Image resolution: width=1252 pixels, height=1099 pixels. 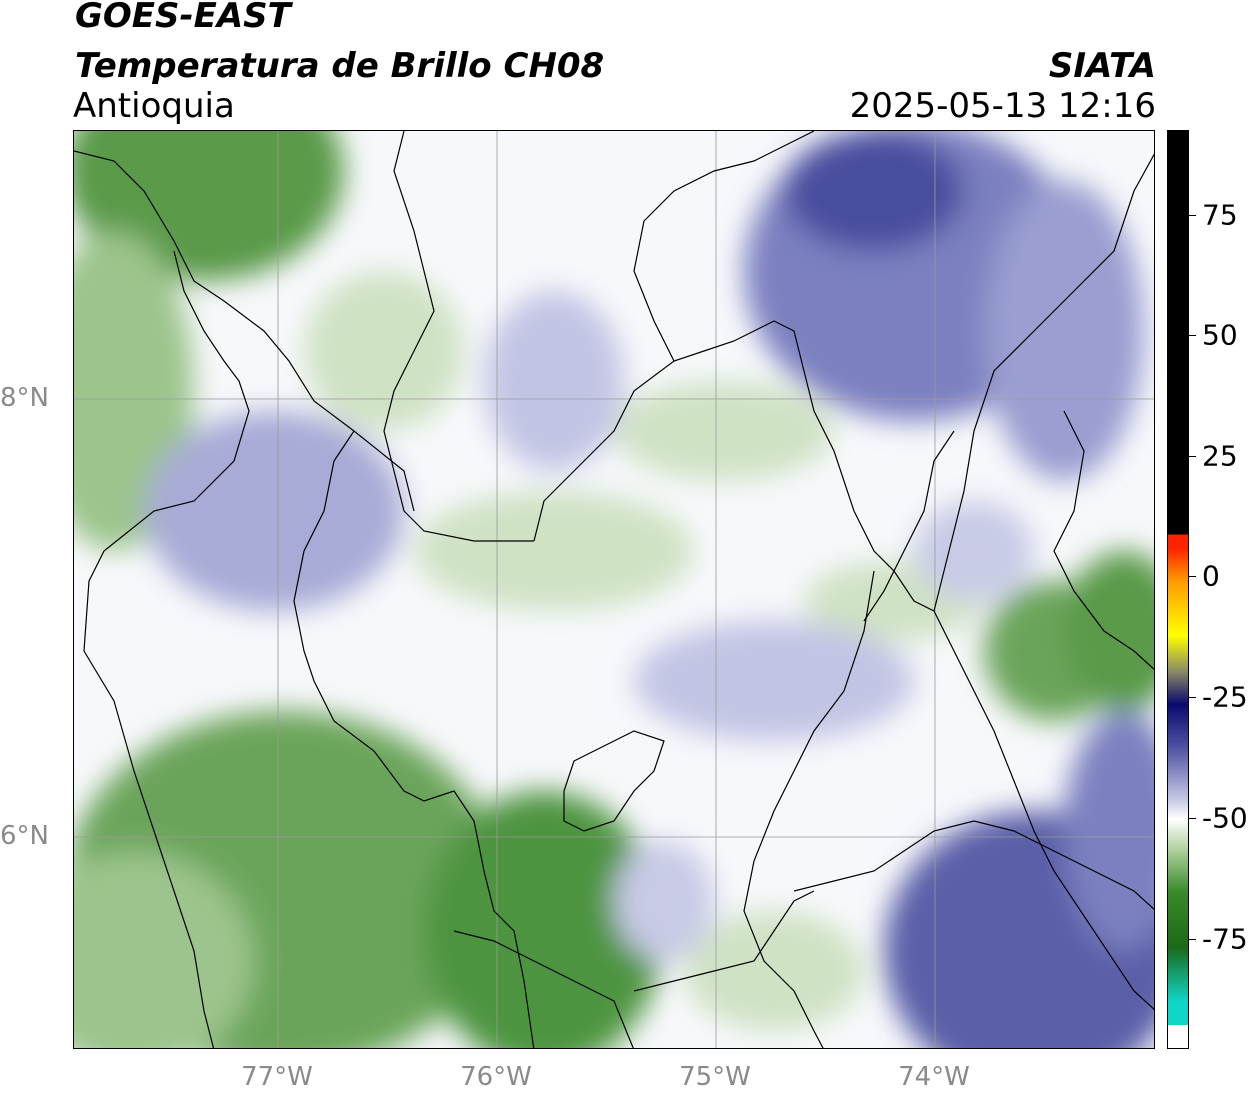 What do you see at coordinates (1225, 697) in the screenshot?
I see `colorbar-label-minus-25: -25` at bounding box center [1225, 697].